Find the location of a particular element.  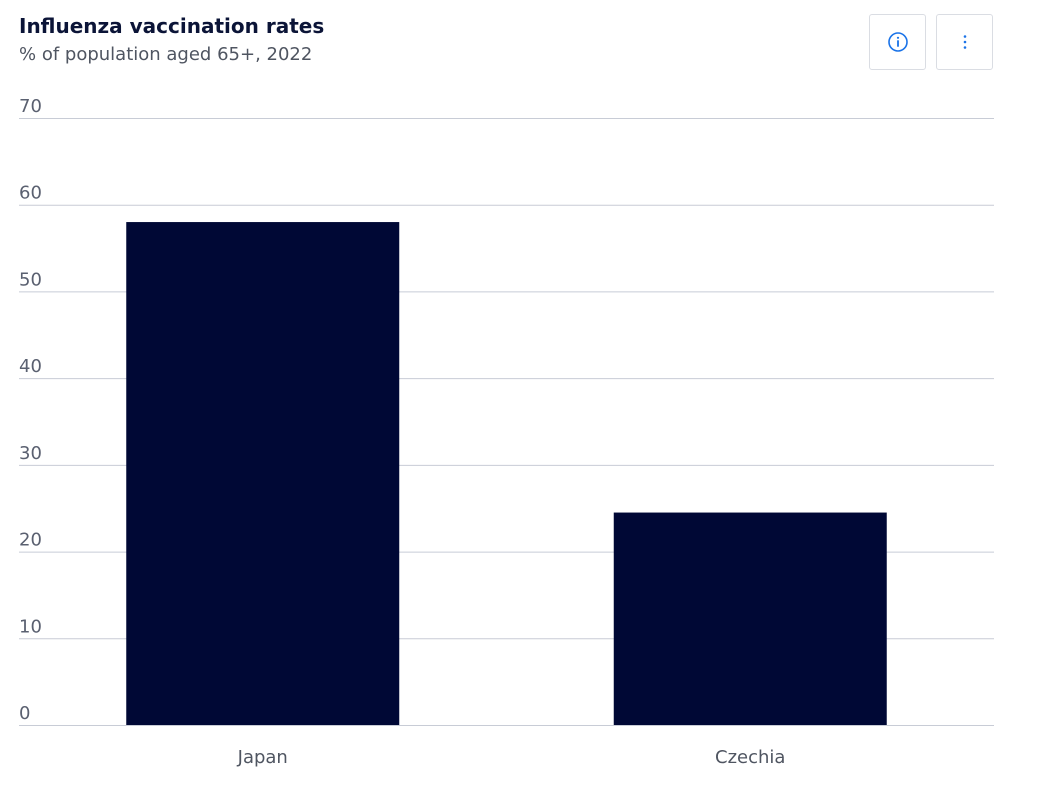

more-vertical-icon is located at coordinates (964, 42).